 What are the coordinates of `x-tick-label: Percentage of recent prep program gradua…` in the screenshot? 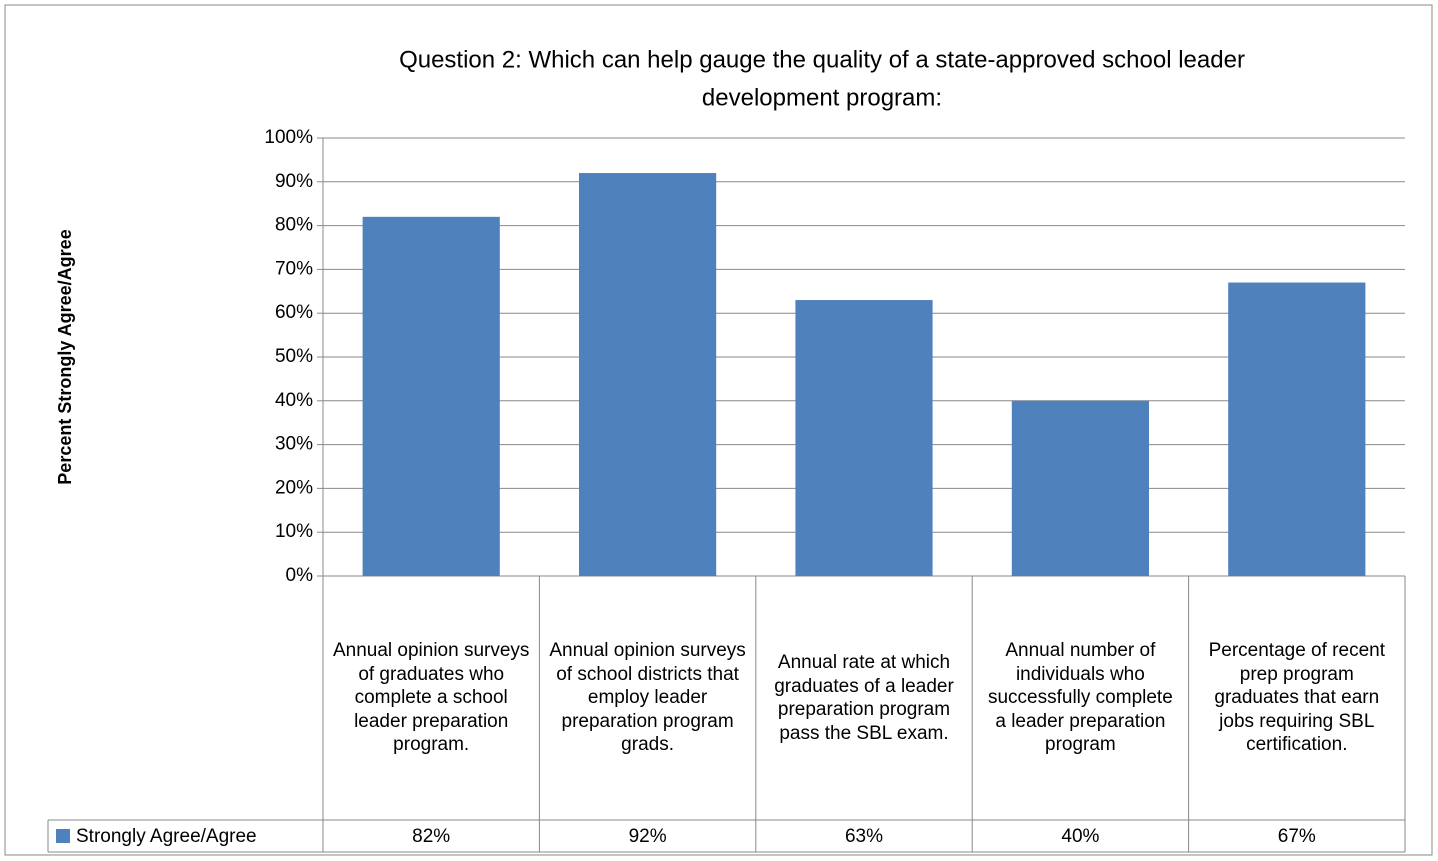 It's located at (1296, 698).